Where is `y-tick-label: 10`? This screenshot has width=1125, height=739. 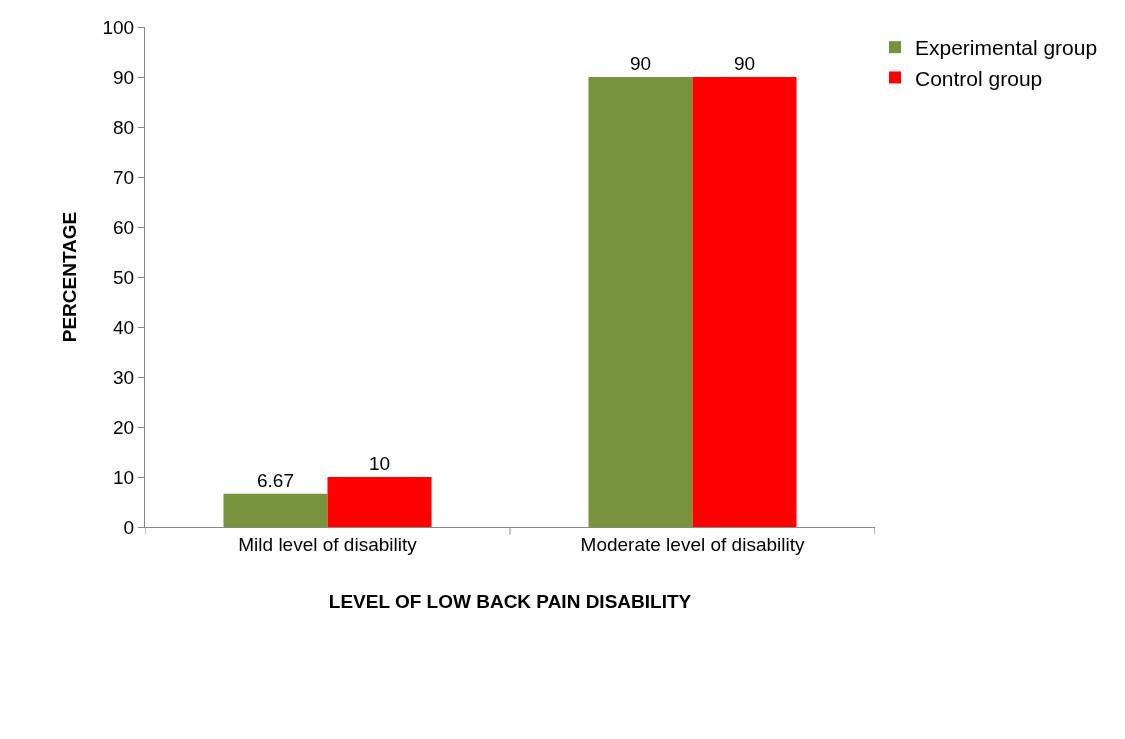 y-tick-label: 10 is located at coordinates (124, 477).